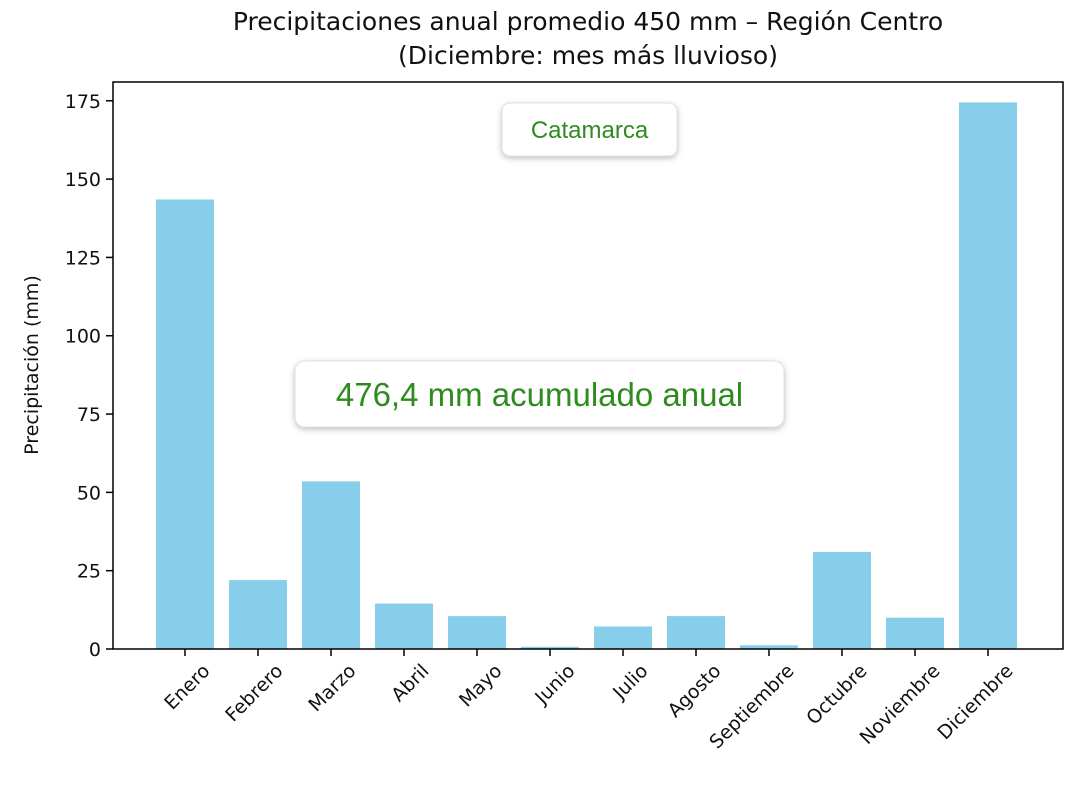  What do you see at coordinates (554, 684) in the screenshot?
I see `x-tick-label: Junio` at bounding box center [554, 684].